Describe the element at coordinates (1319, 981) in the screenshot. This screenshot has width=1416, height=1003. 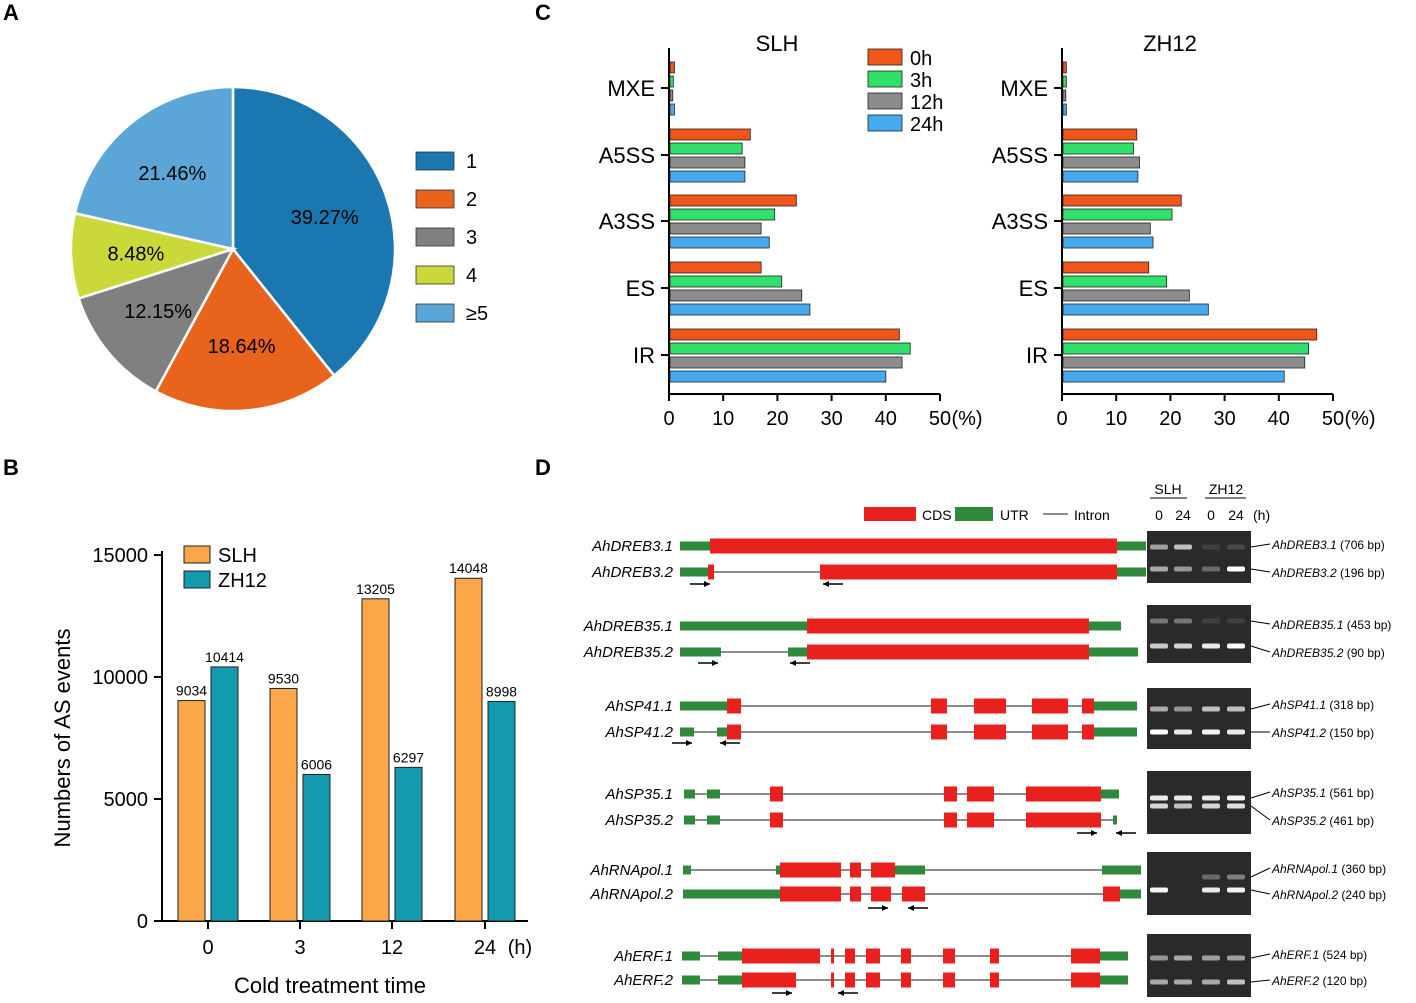
I see `d-product-label: AhERF.2 (120 bp)` at that location.